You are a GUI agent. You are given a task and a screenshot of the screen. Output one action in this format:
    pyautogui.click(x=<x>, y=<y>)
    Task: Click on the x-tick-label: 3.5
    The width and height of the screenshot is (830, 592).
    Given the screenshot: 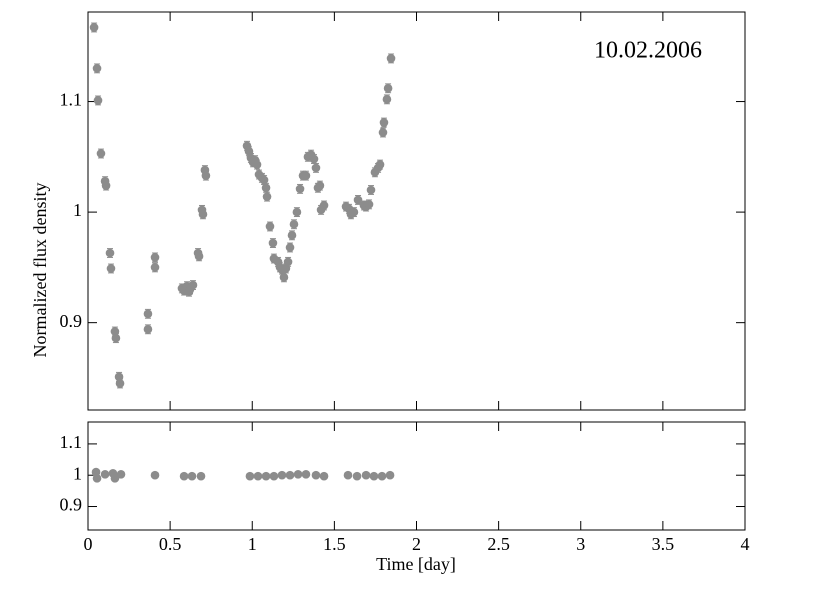 What is the action you would take?
    pyautogui.click(x=663, y=544)
    